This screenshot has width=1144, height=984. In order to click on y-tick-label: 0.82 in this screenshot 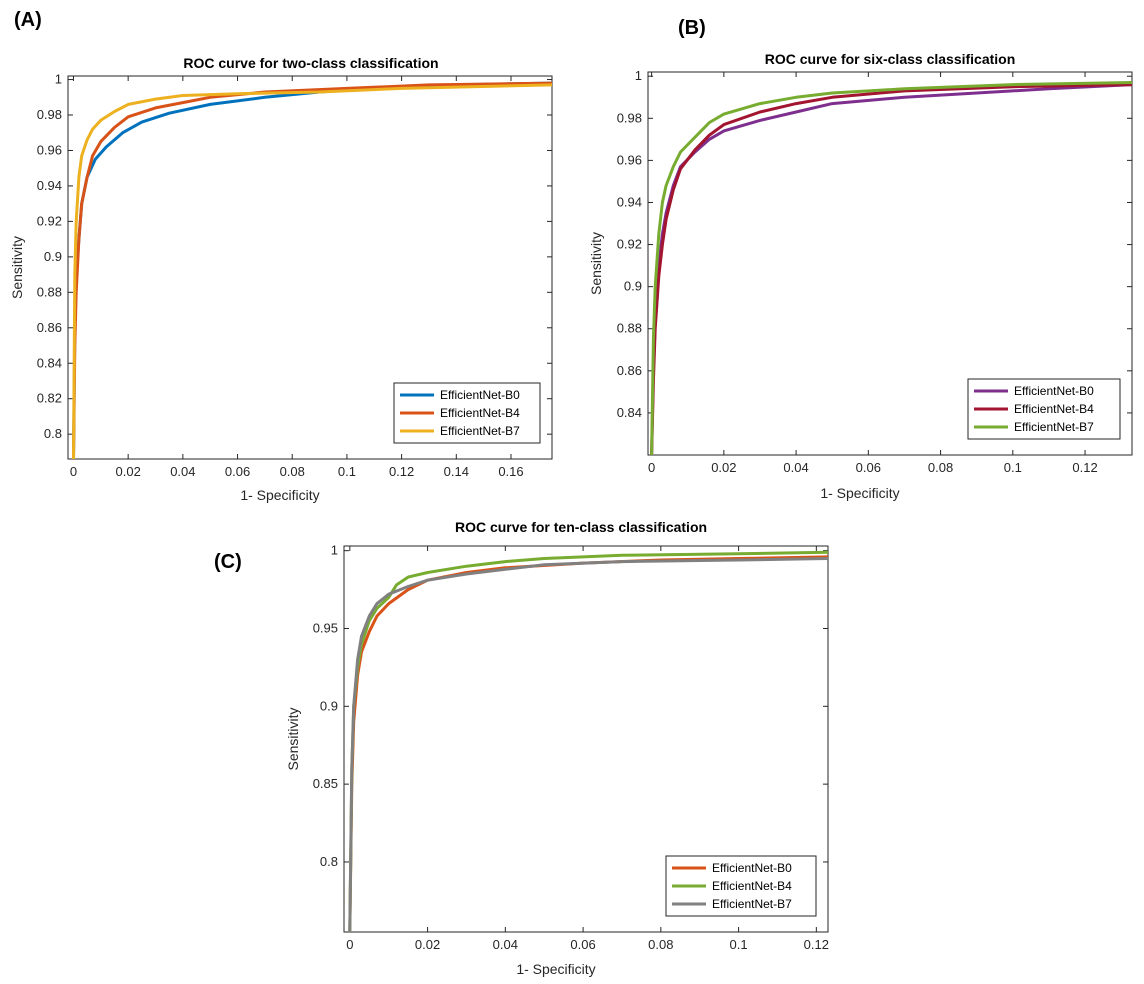, I will do `click(49, 398)`.